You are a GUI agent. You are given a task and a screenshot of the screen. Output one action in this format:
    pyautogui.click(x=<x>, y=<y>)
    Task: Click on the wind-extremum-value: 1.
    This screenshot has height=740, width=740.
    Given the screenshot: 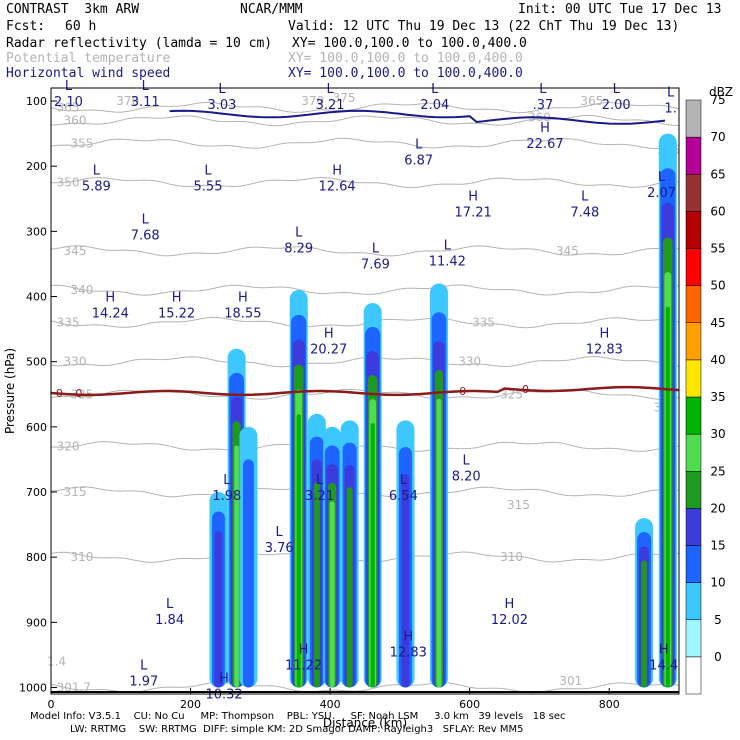 What is the action you would take?
    pyautogui.click(x=670, y=108)
    